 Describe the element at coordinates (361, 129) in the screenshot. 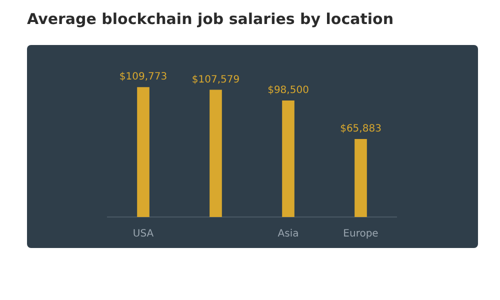

I see `data-label: $65,883` at that location.